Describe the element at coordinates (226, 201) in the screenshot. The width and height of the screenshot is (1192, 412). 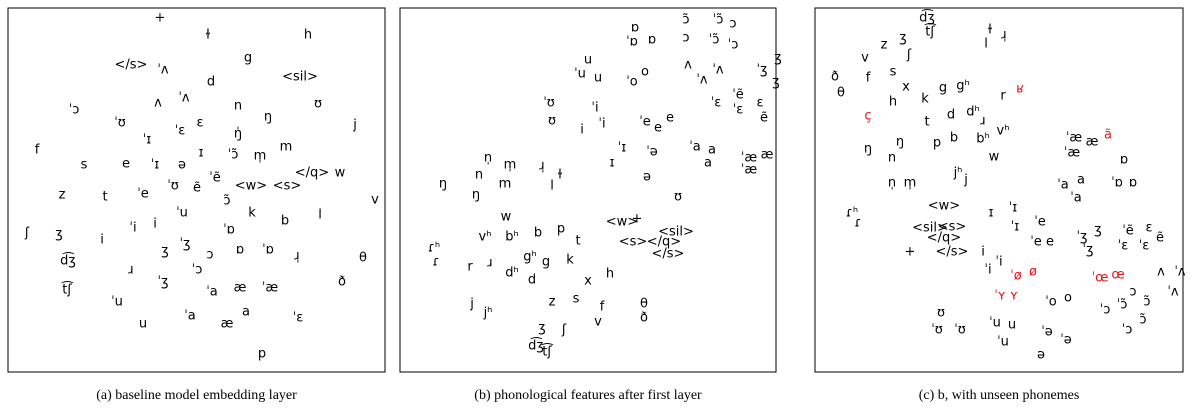
I see `phoneme-point: ɔ̃` at that location.